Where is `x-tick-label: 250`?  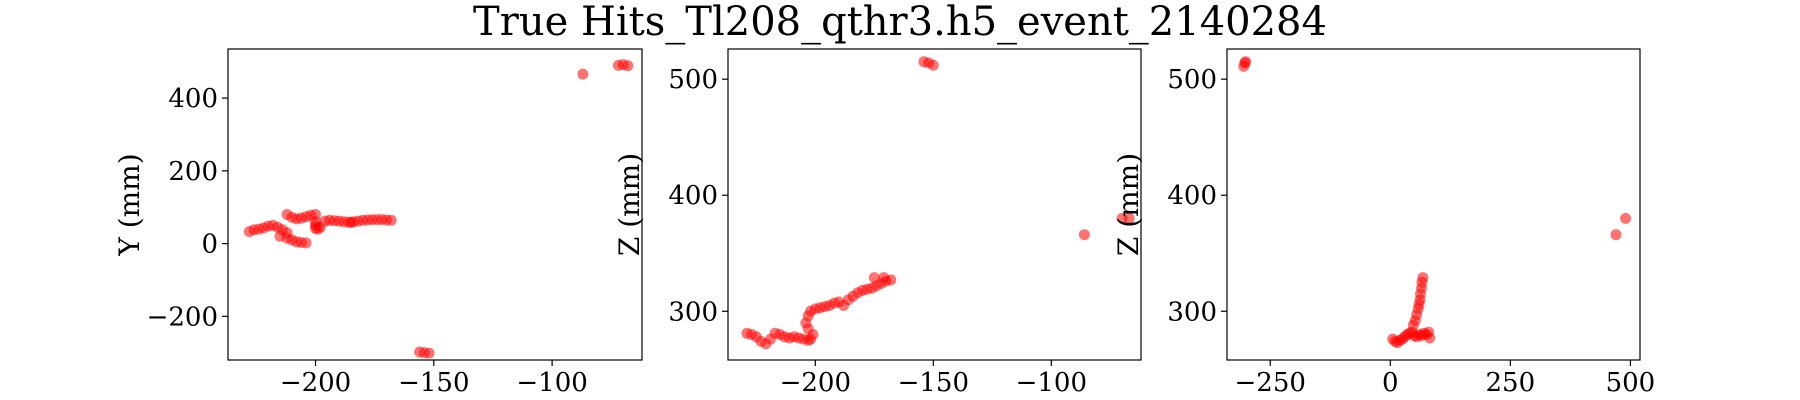 x-tick-label: 250 is located at coordinates (1511, 383).